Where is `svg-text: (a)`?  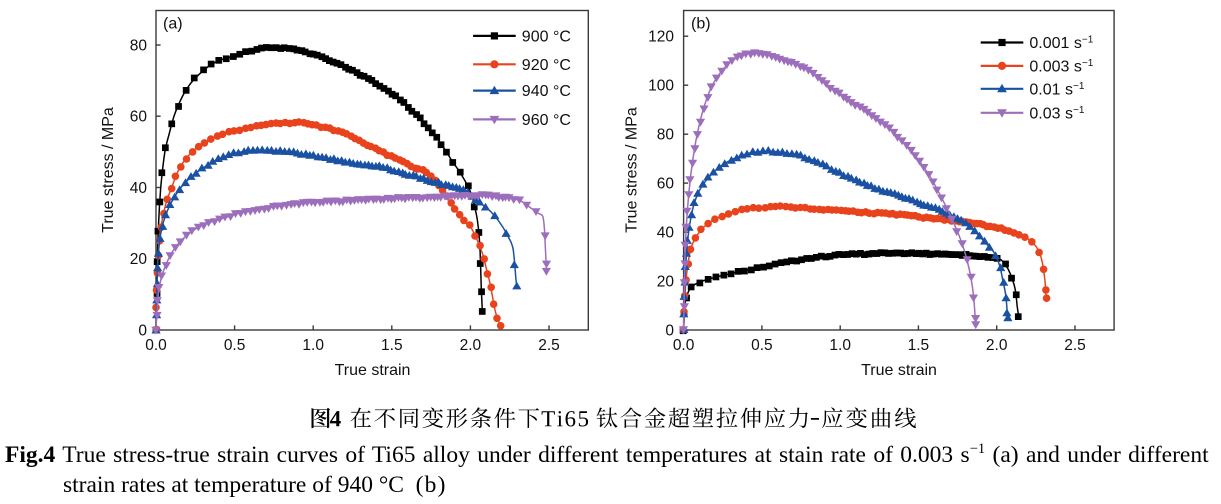 svg-text: (a) is located at coordinates (173, 24).